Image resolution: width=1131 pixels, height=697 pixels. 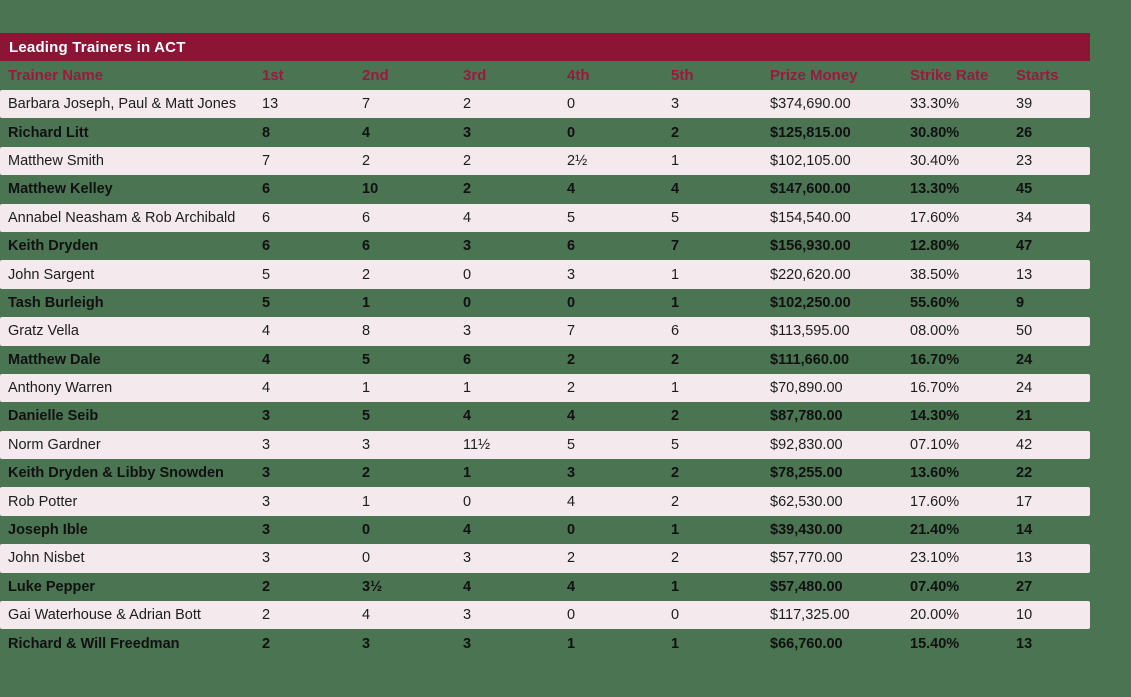 I want to click on trainer-name-cell: Norm Gardner, so click(x=54, y=444).